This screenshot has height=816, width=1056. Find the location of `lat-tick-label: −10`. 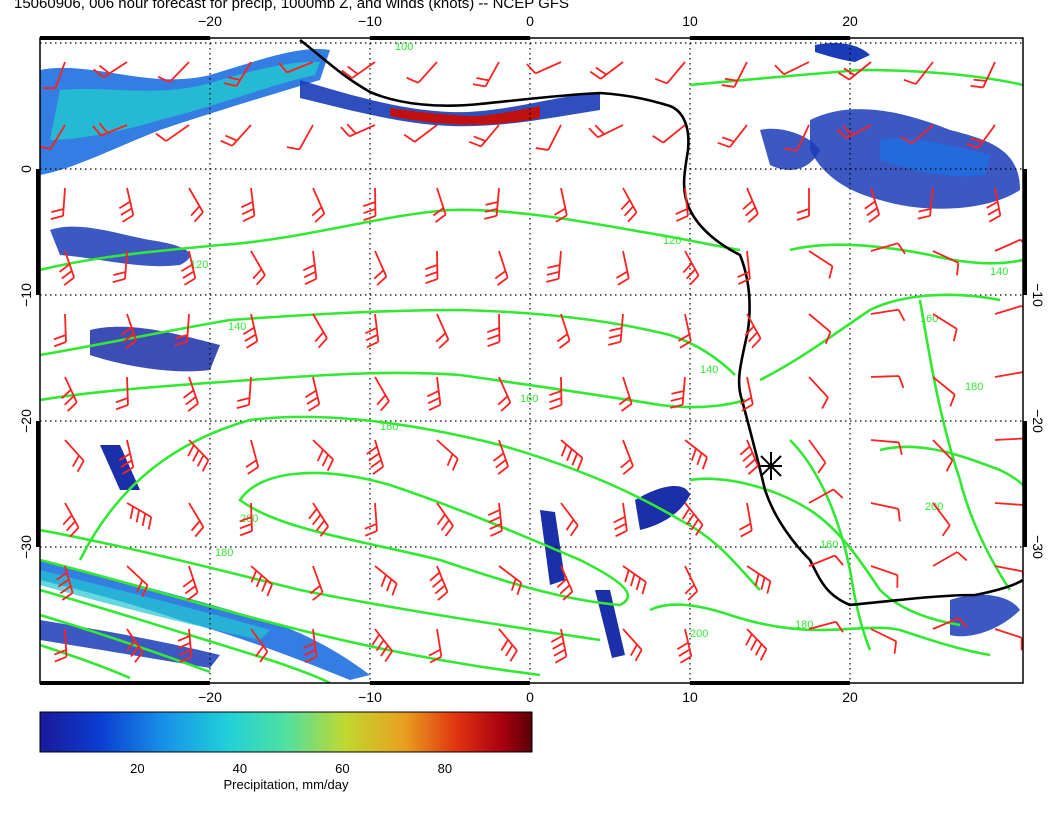

lat-tick-label: −10 is located at coordinates (26, 295).